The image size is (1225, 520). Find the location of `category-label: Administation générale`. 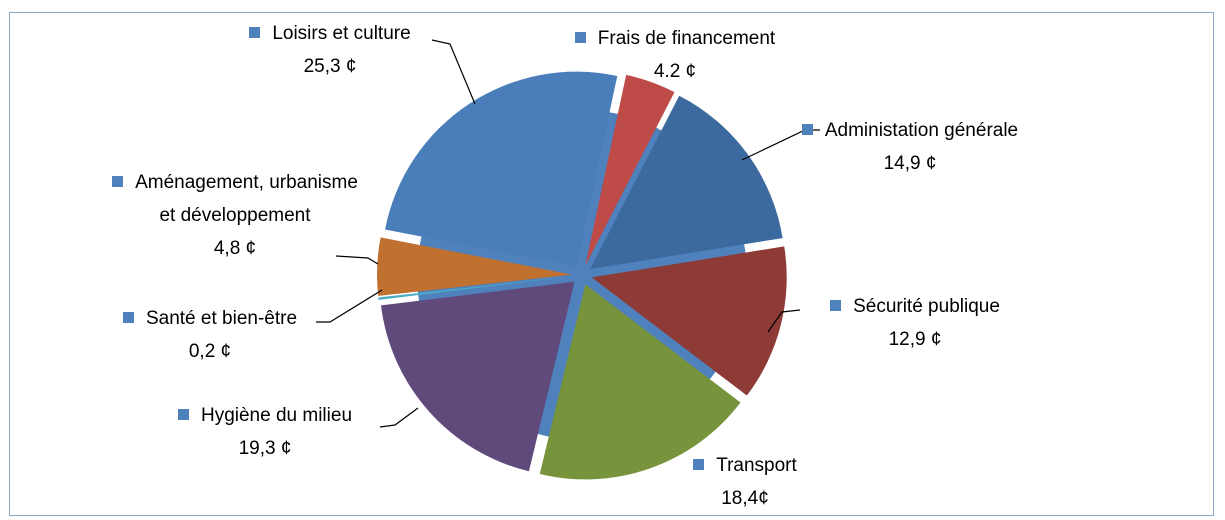

category-label: Administation générale is located at coordinates (921, 130).